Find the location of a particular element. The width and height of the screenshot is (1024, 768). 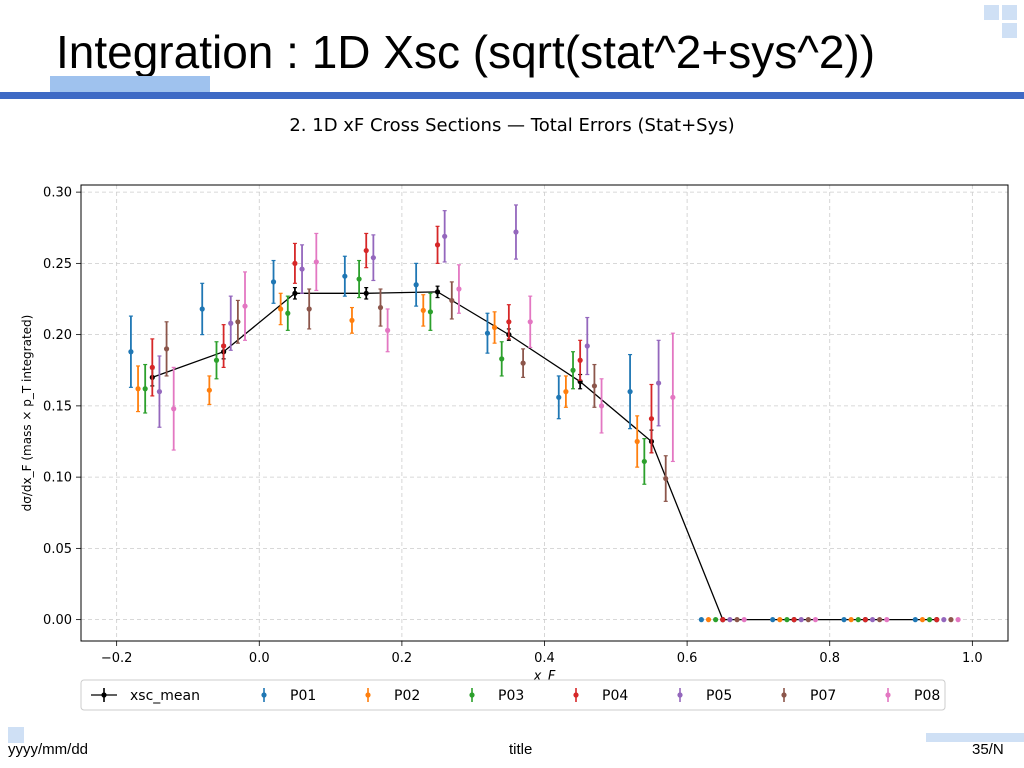

x-tick-label: 1.0 is located at coordinates (972, 658).